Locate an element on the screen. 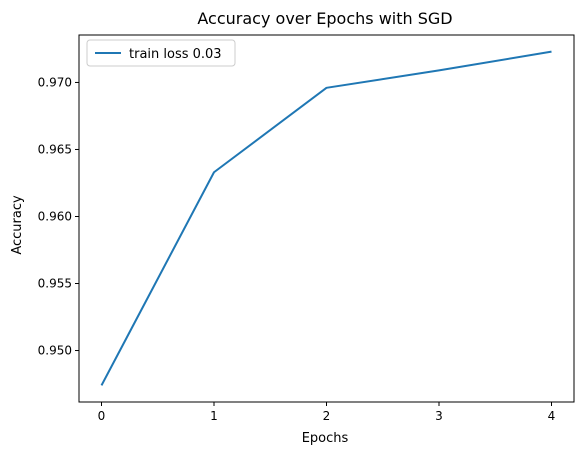 This screenshot has width=584, height=455. y-tick-label: 0.970 is located at coordinates (55, 82).